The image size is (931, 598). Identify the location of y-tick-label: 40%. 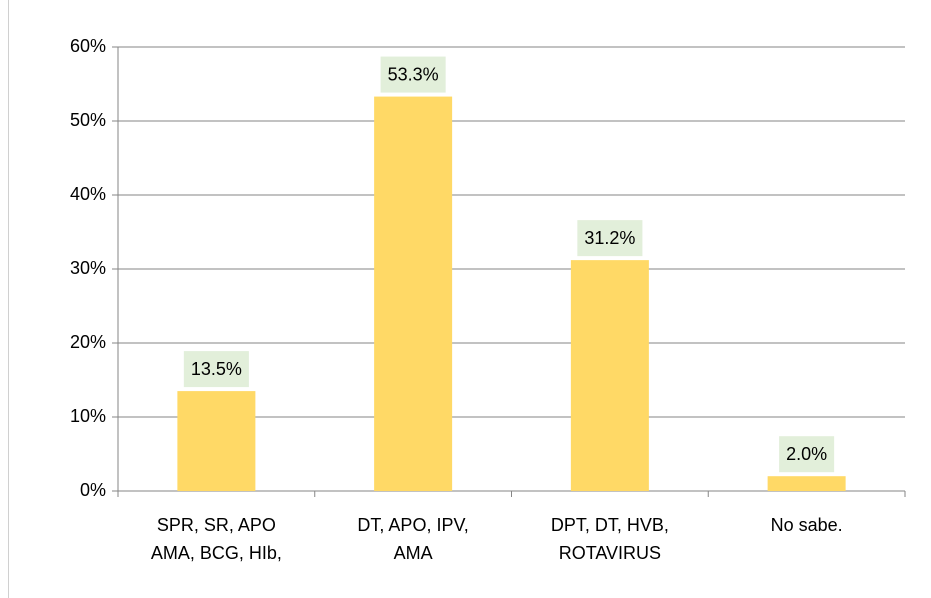
(88, 194).